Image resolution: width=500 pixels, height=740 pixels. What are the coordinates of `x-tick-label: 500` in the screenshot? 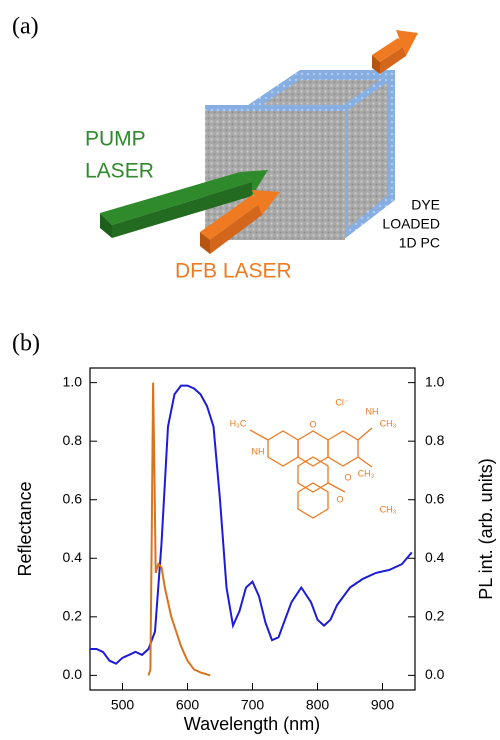 It's located at (123, 705).